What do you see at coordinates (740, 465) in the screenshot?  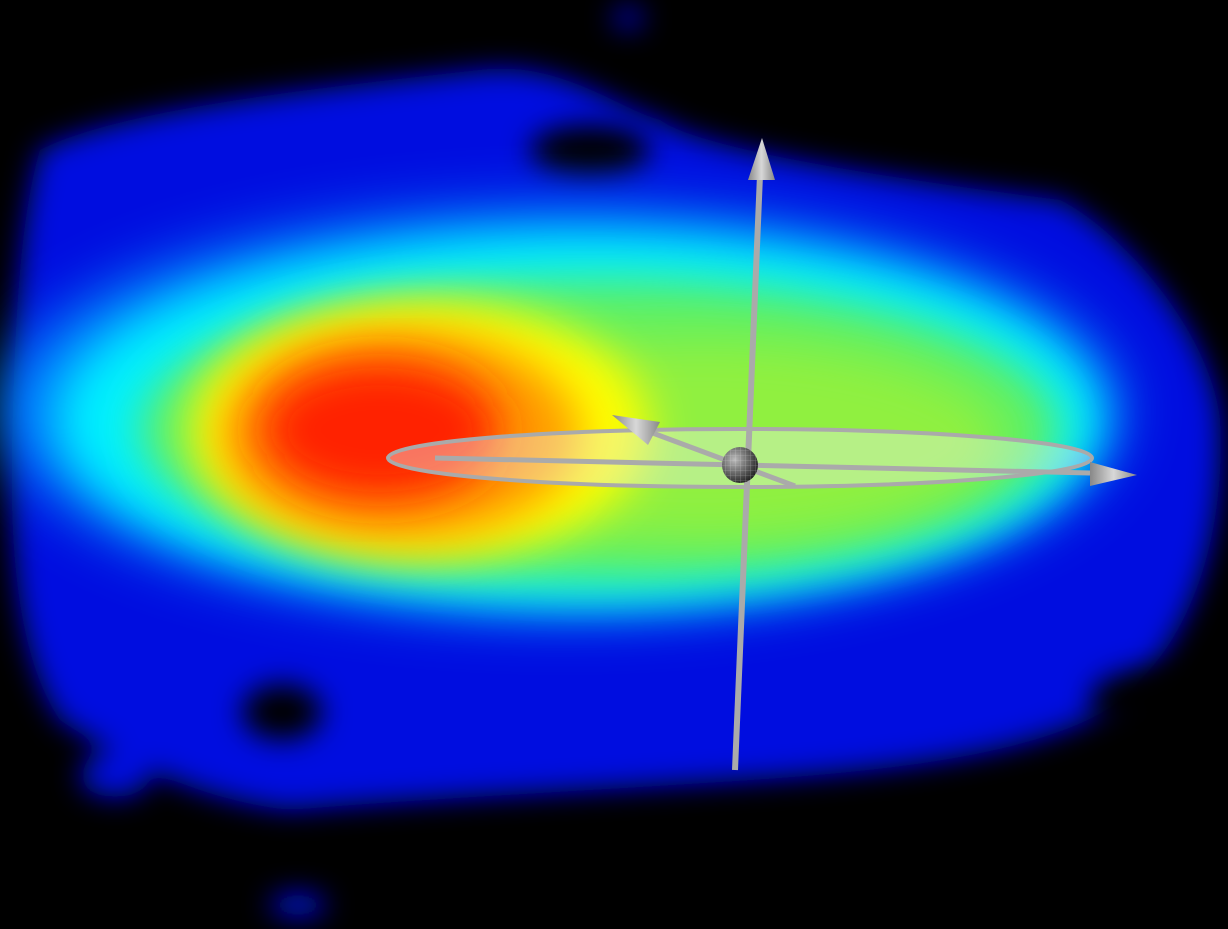 I see `sphere-grid` at bounding box center [740, 465].